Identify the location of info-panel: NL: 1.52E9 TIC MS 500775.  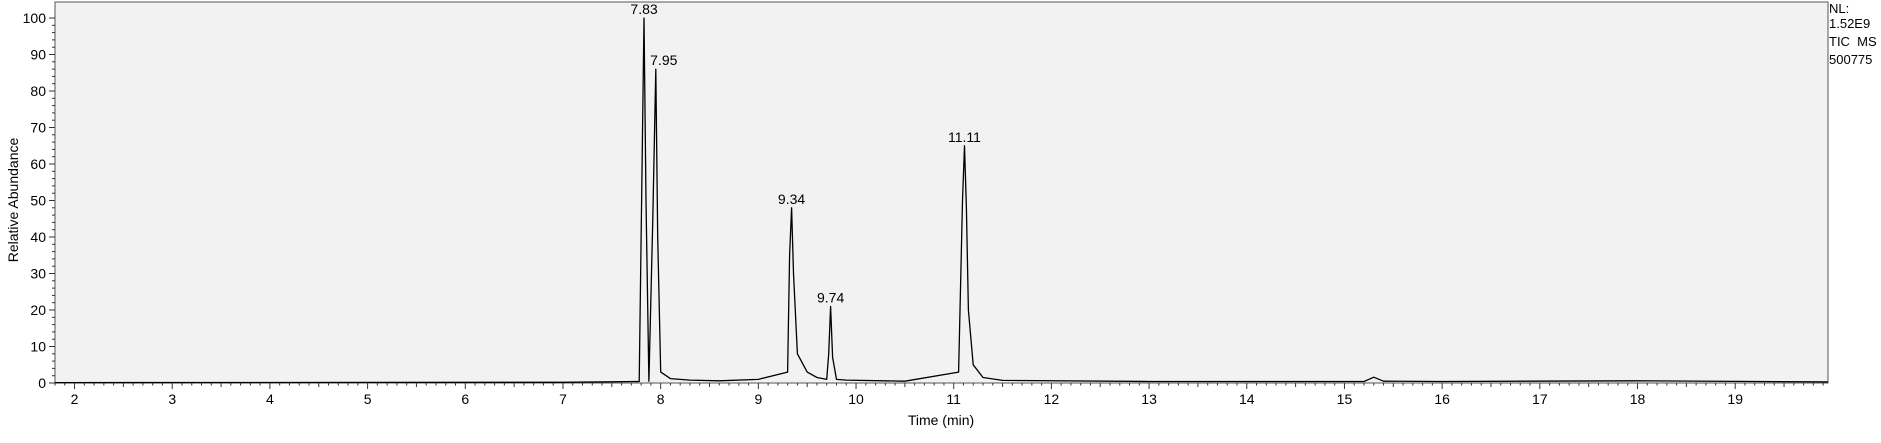
(1853, 34).